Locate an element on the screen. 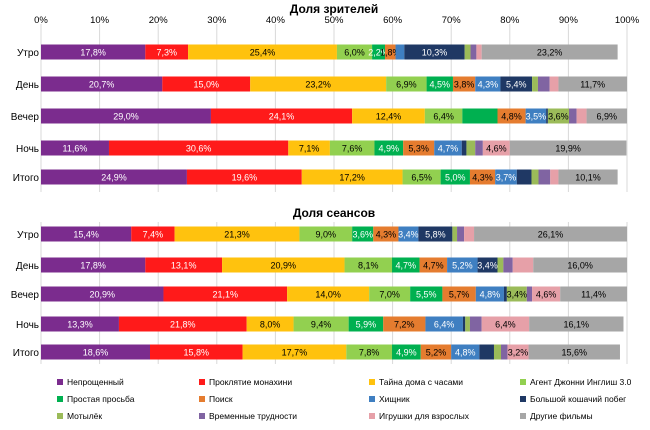 Image resolution: width=650 pixels, height=430 pixels. legend-label: Непрощенный is located at coordinates (95, 382).